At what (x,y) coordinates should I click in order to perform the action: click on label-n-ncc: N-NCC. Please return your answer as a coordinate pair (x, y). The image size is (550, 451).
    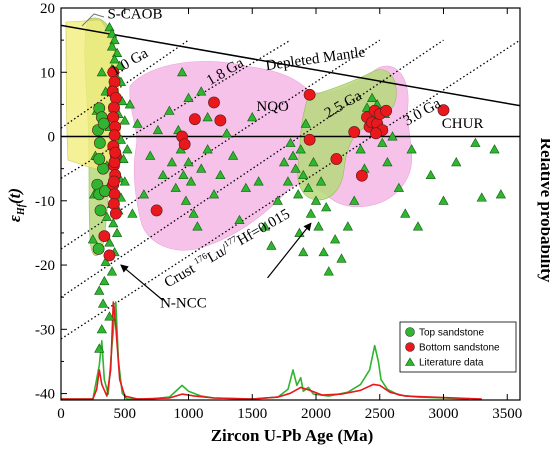
    Looking at the image, I should click on (183, 303).